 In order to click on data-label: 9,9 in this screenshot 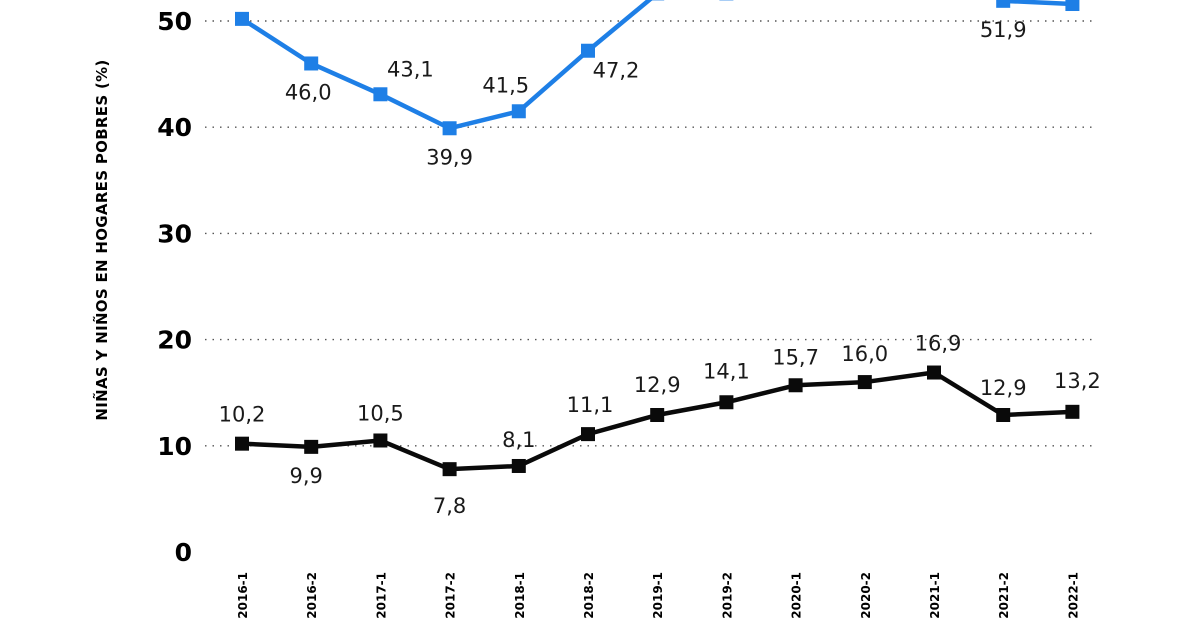, I will do `click(305, 476)`.